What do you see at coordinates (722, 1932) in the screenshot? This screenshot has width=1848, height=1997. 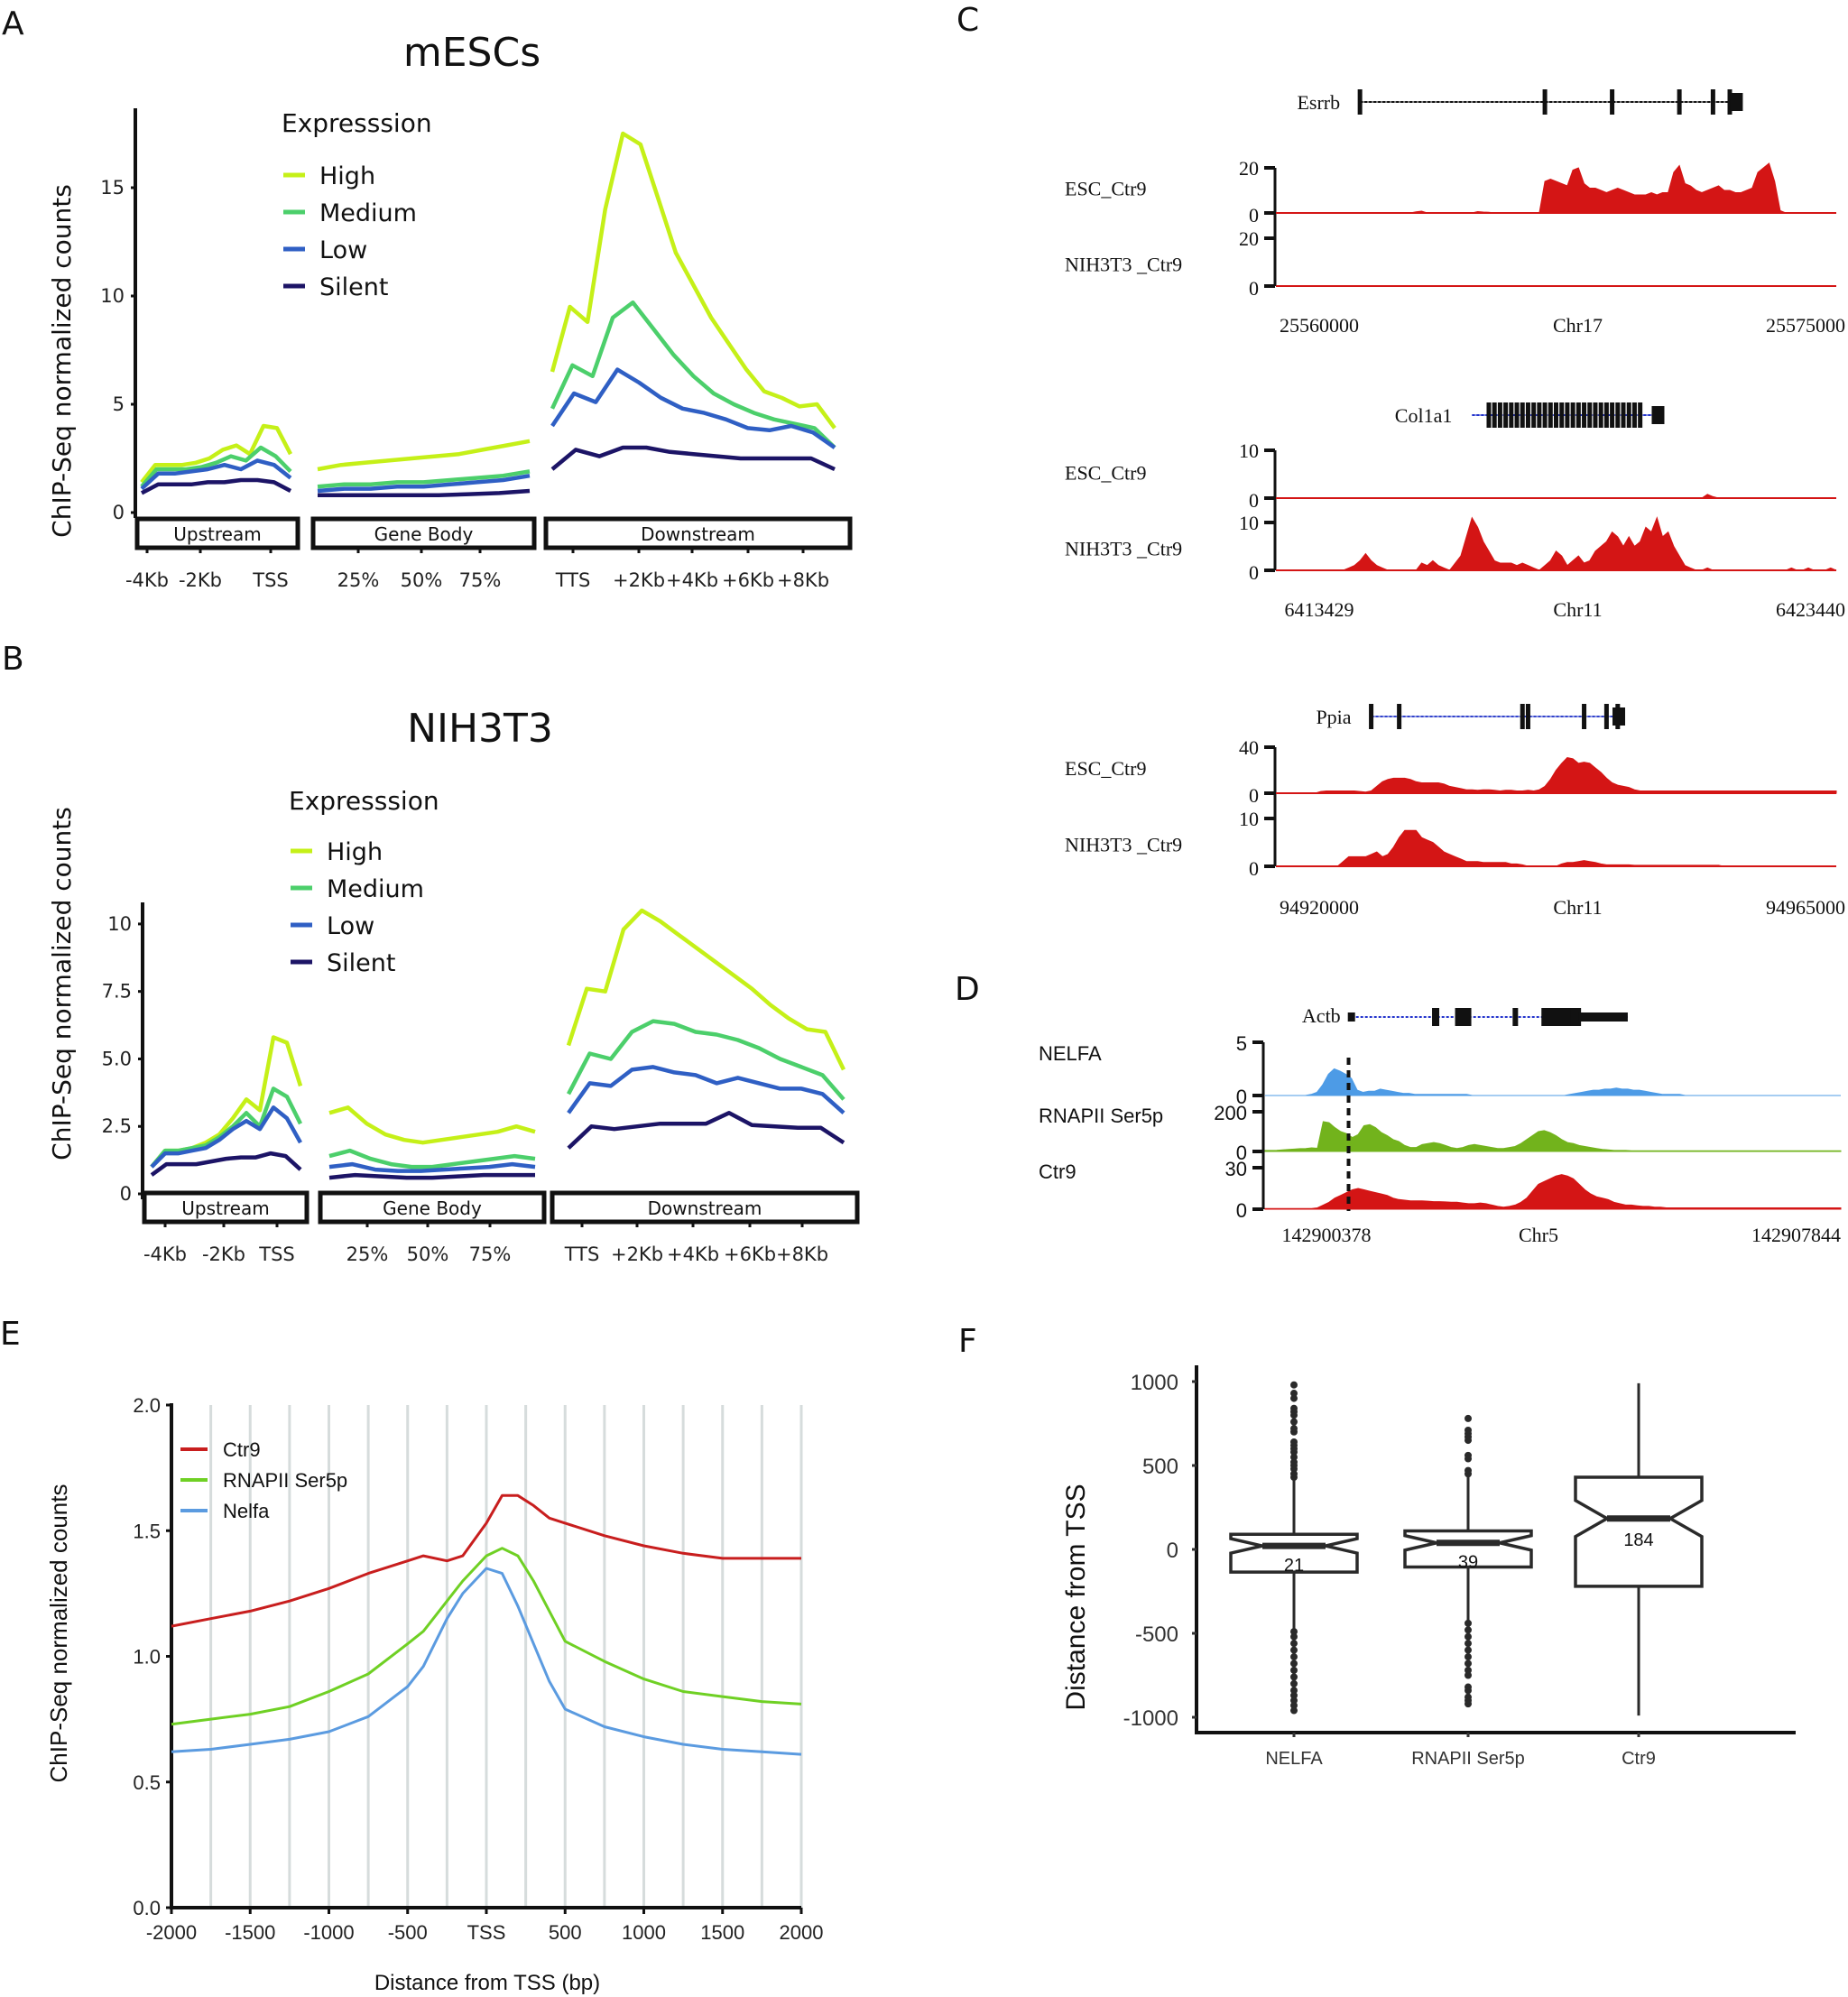 I see `x-tick-label: 1500` at bounding box center [722, 1932].